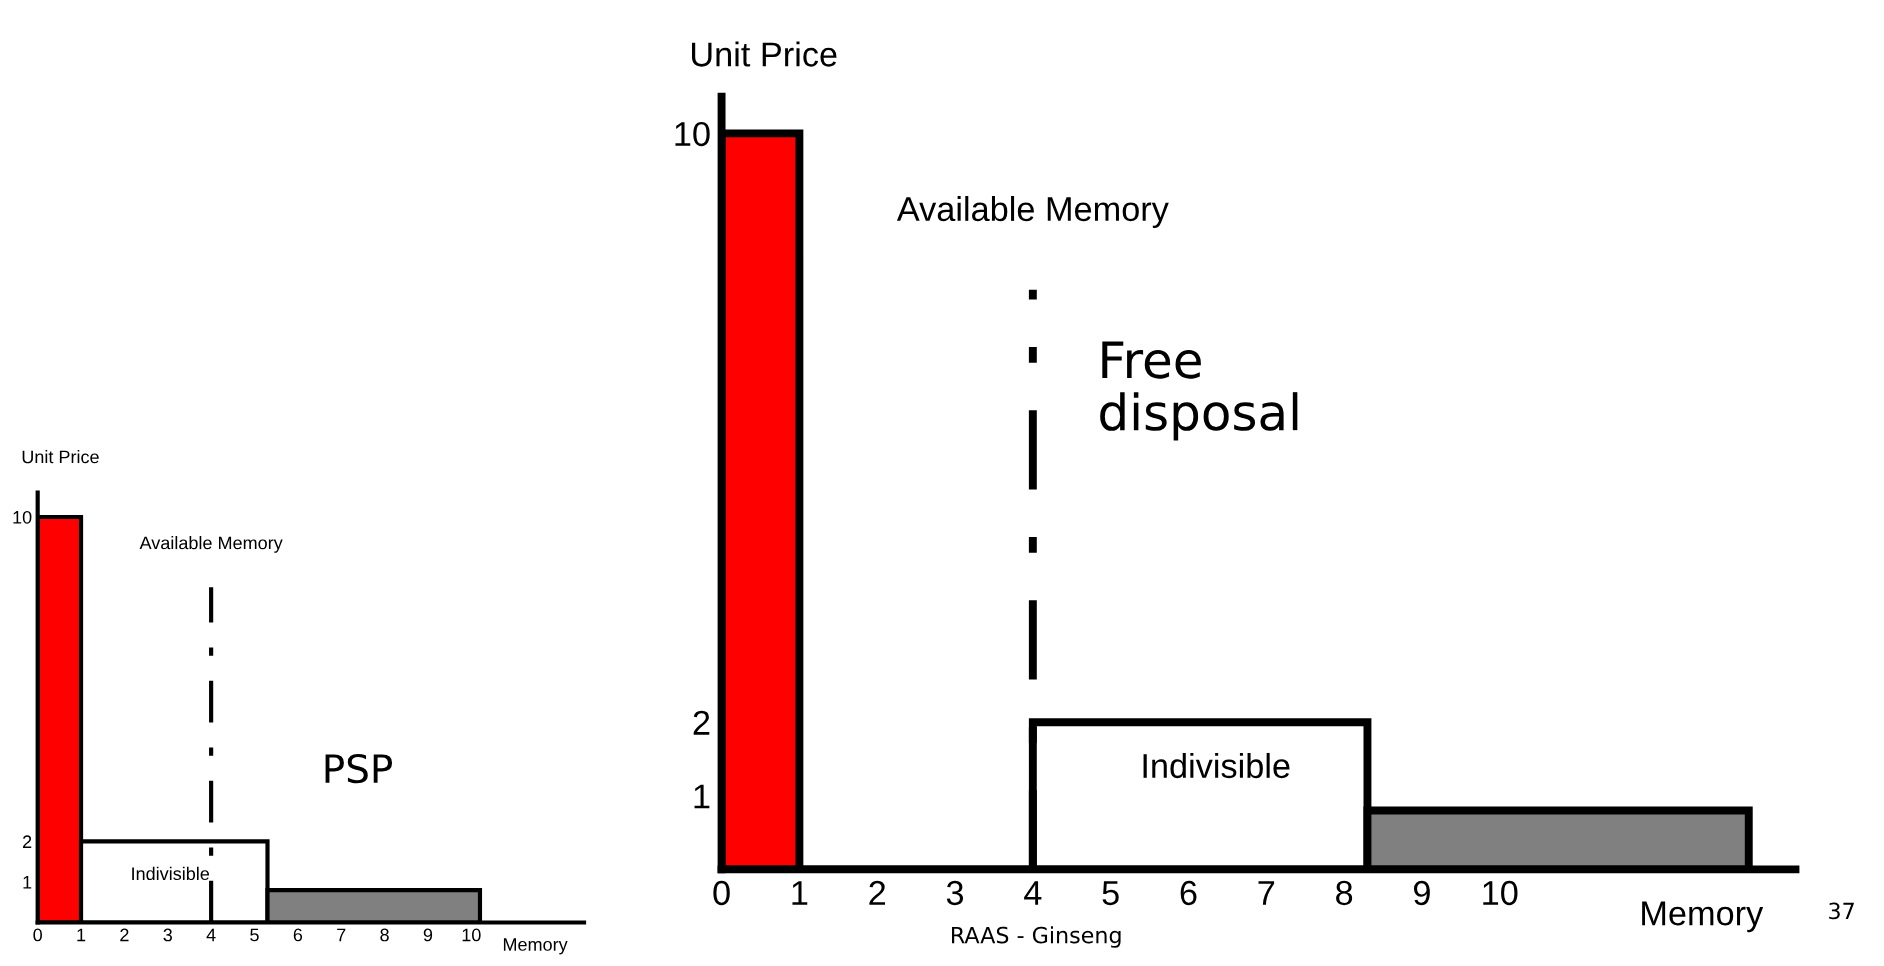 This screenshot has width=1884, height=966. What do you see at coordinates (702, 796) in the screenshot?
I see `y-tick-label: 1` at bounding box center [702, 796].